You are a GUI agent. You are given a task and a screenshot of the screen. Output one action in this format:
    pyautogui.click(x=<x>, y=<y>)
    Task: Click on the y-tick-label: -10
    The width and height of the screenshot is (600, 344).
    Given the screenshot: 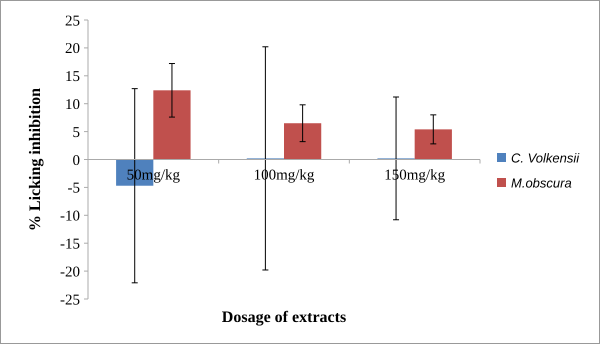 What is the action you would take?
    pyautogui.click(x=70, y=216)
    